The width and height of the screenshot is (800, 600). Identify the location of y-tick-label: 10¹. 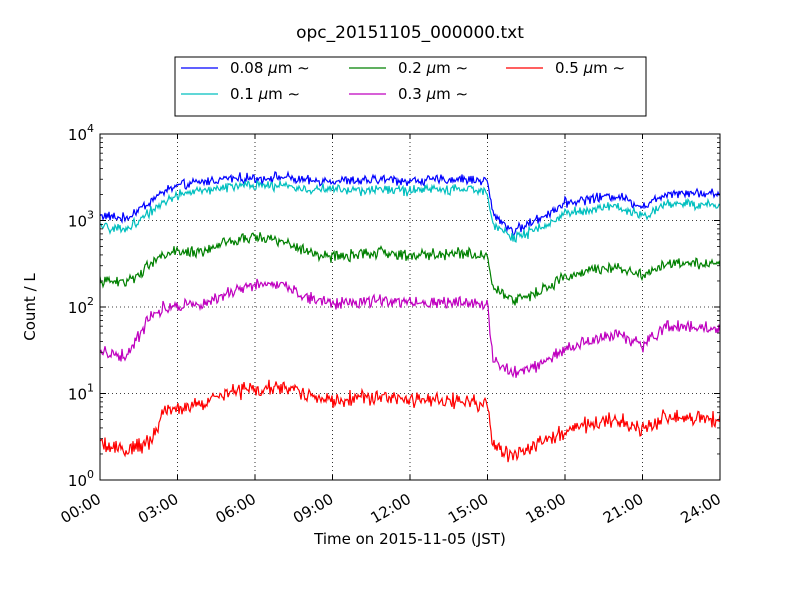
(81, 393).